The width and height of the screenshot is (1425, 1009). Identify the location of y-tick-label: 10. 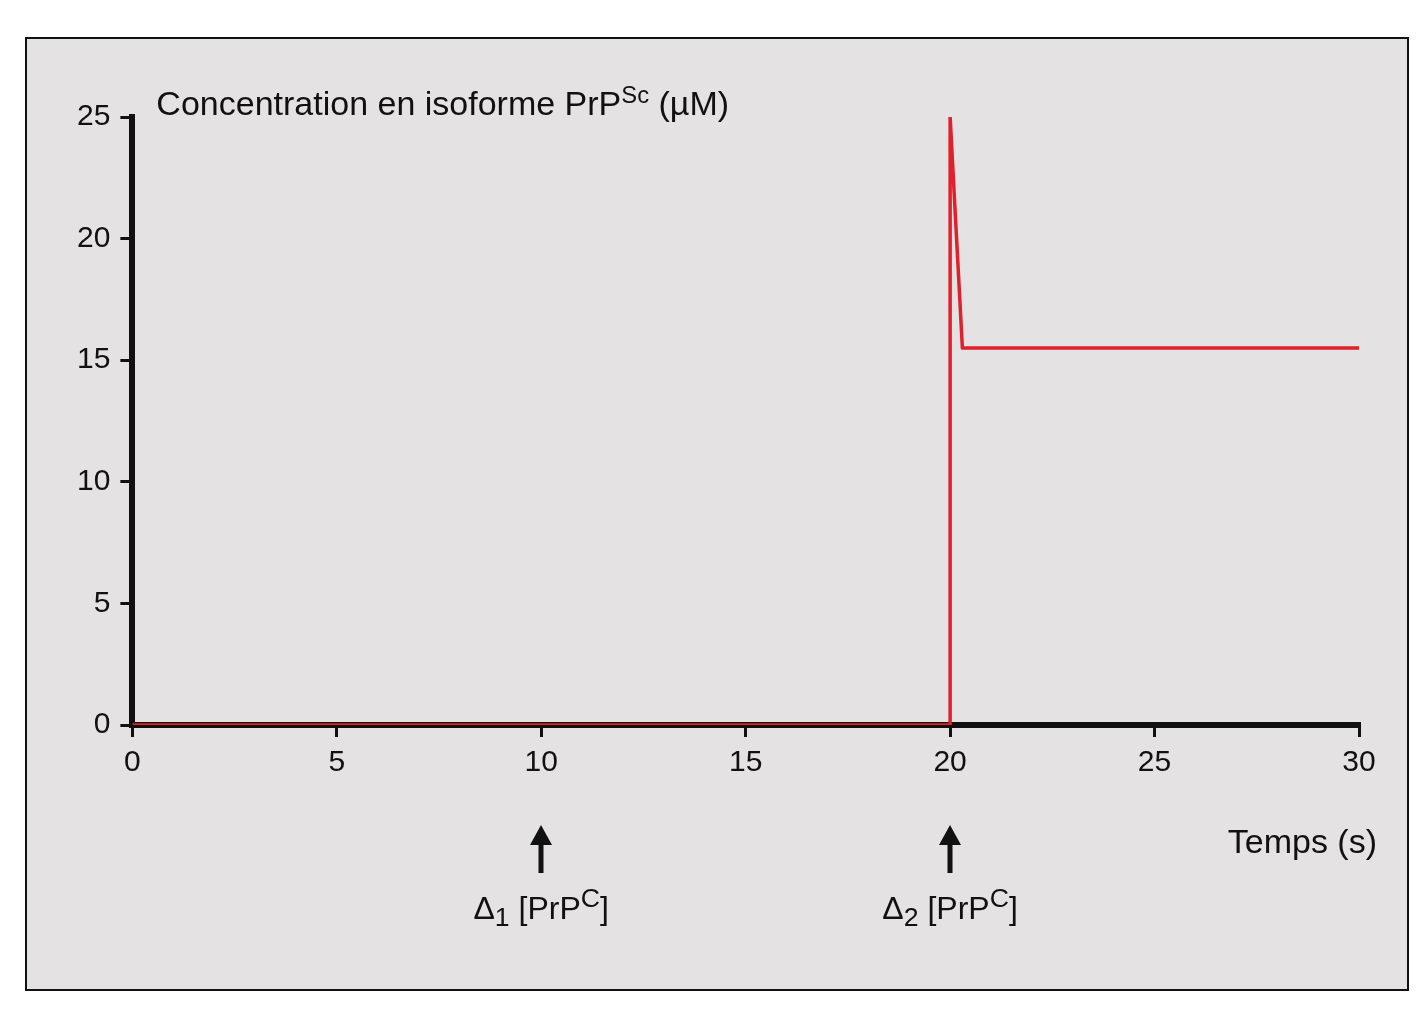
(93, 480).